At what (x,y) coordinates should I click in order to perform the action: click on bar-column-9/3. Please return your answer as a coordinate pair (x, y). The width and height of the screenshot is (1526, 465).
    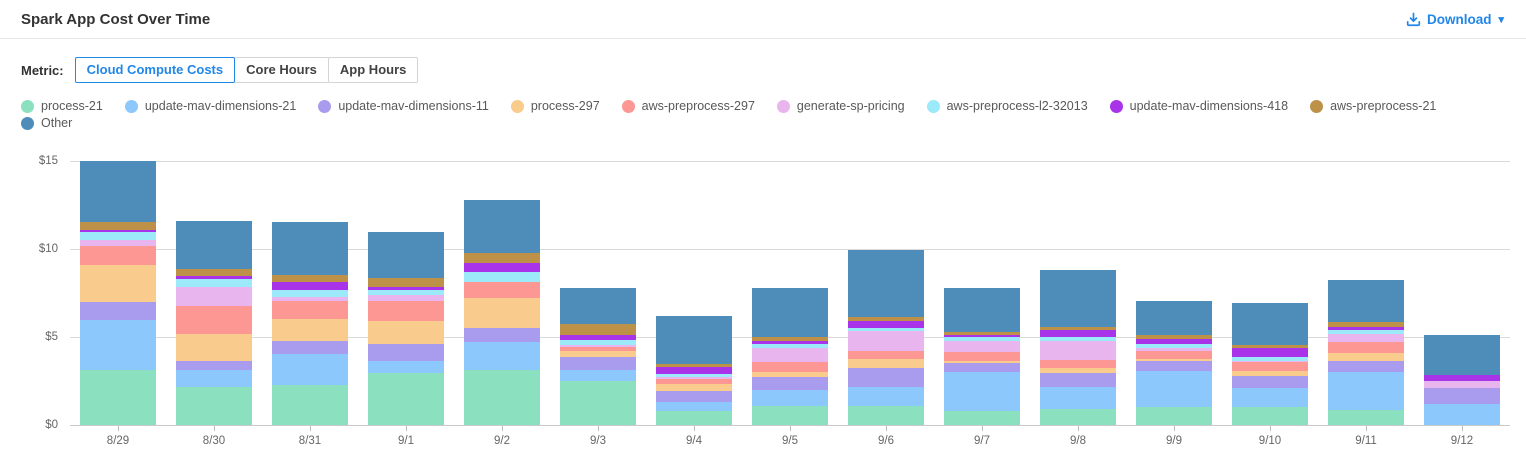
    Looking at the image, I should click on (598, 356).